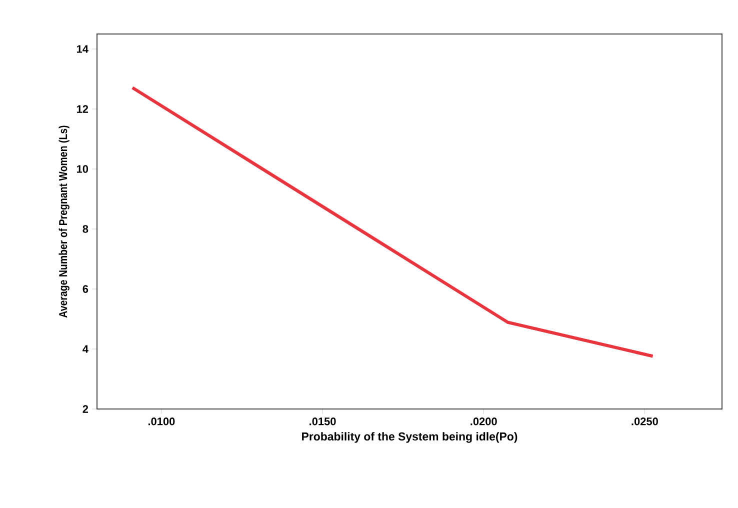 The height and width of the screenshot is (508, 738). Describe the element at coordinates (85, 349) in the screenshot. I see `y-tick-label: 4` at that location.